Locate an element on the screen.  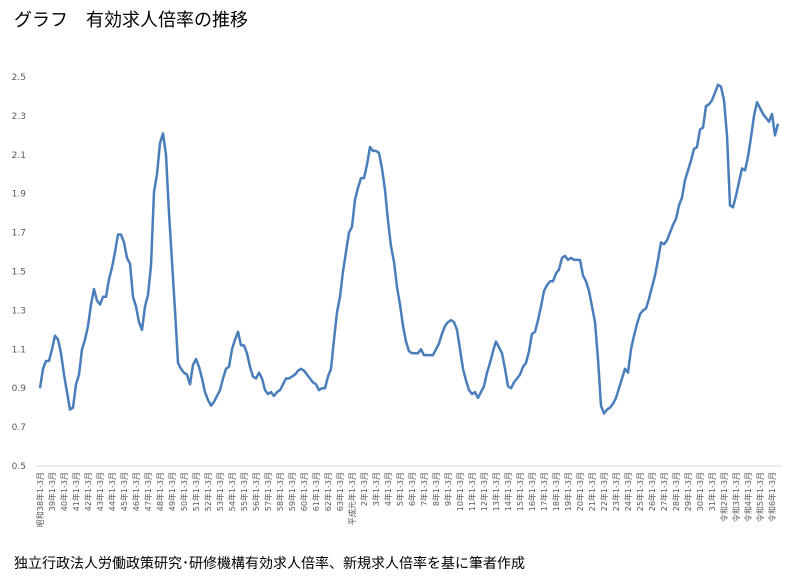
x-tick-label: 52年1-3月 is located at coordinates (208, 491).